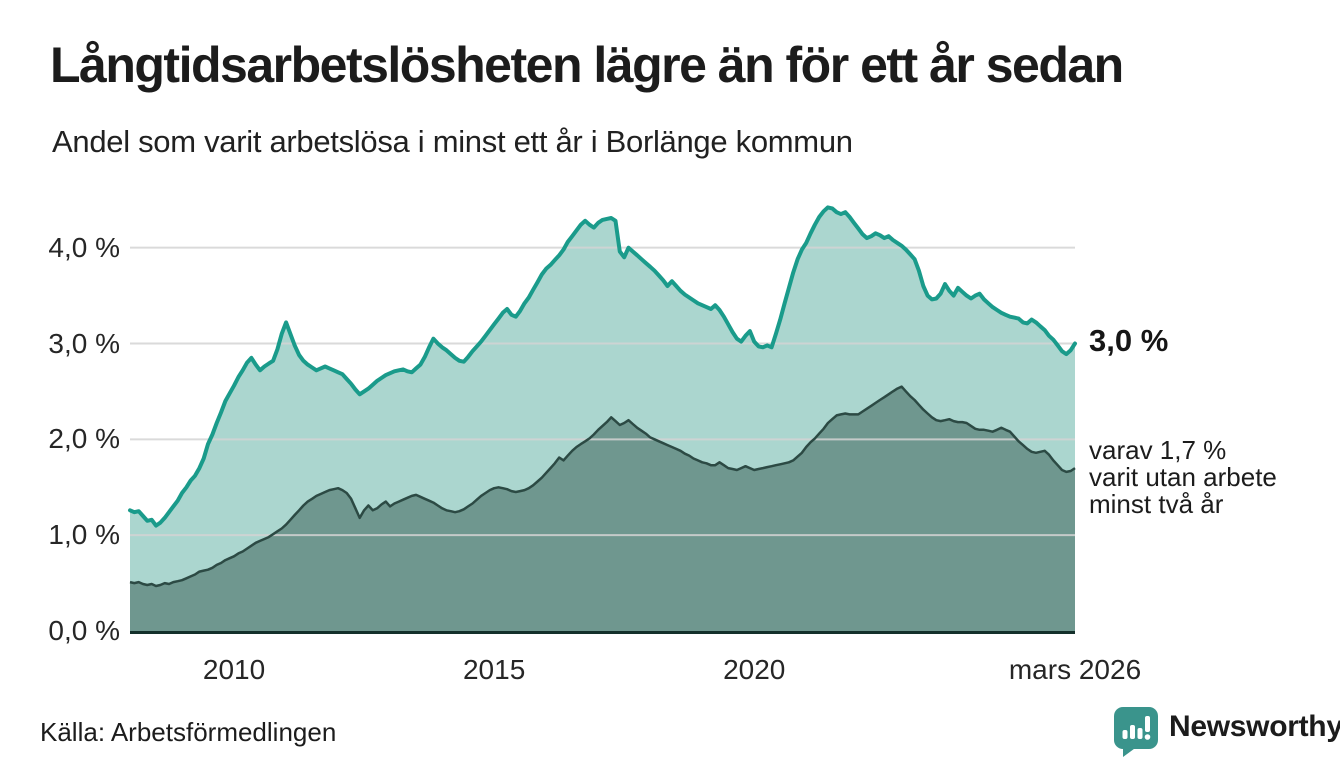  I want to click on secondary-annotation-line: varav 1,7 %, so click(1158, 450).